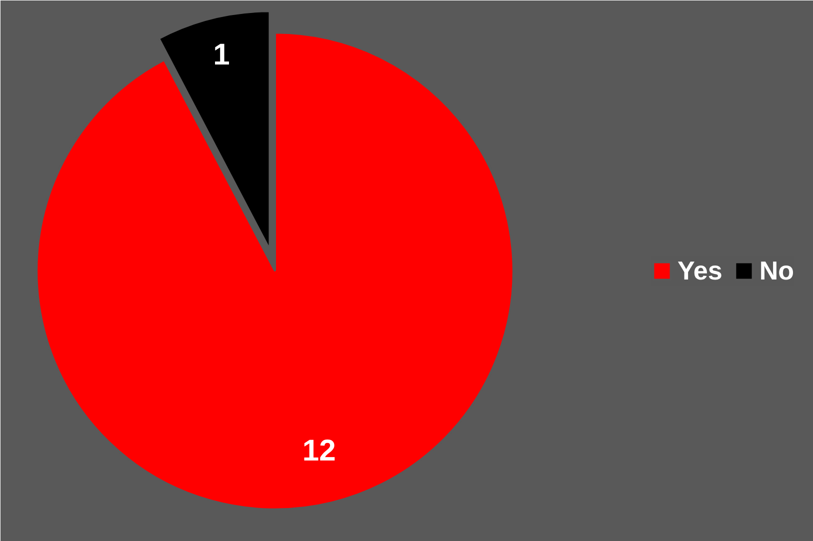  What do you see at coordinates (319, 451) in the screenshot?
I see `data-label: 12` at bounding box center [319, 451].